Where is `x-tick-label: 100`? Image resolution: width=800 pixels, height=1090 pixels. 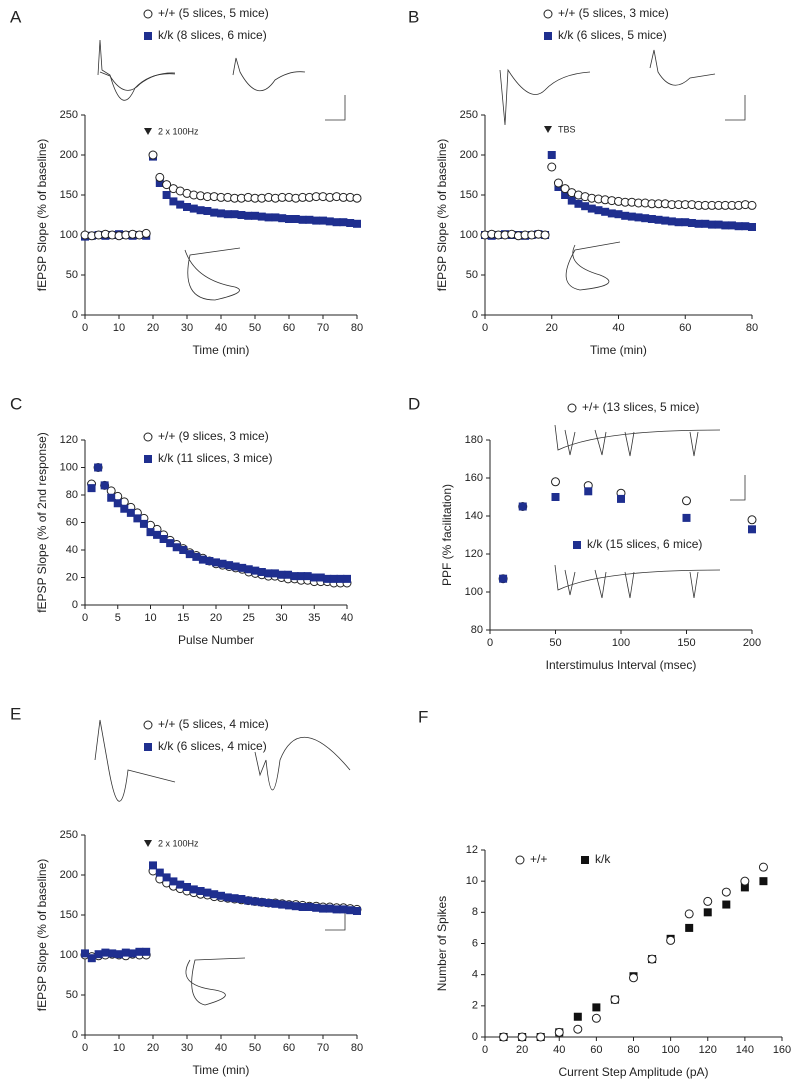
x-tick-label: 100 is located at coordinates (670, 1050).